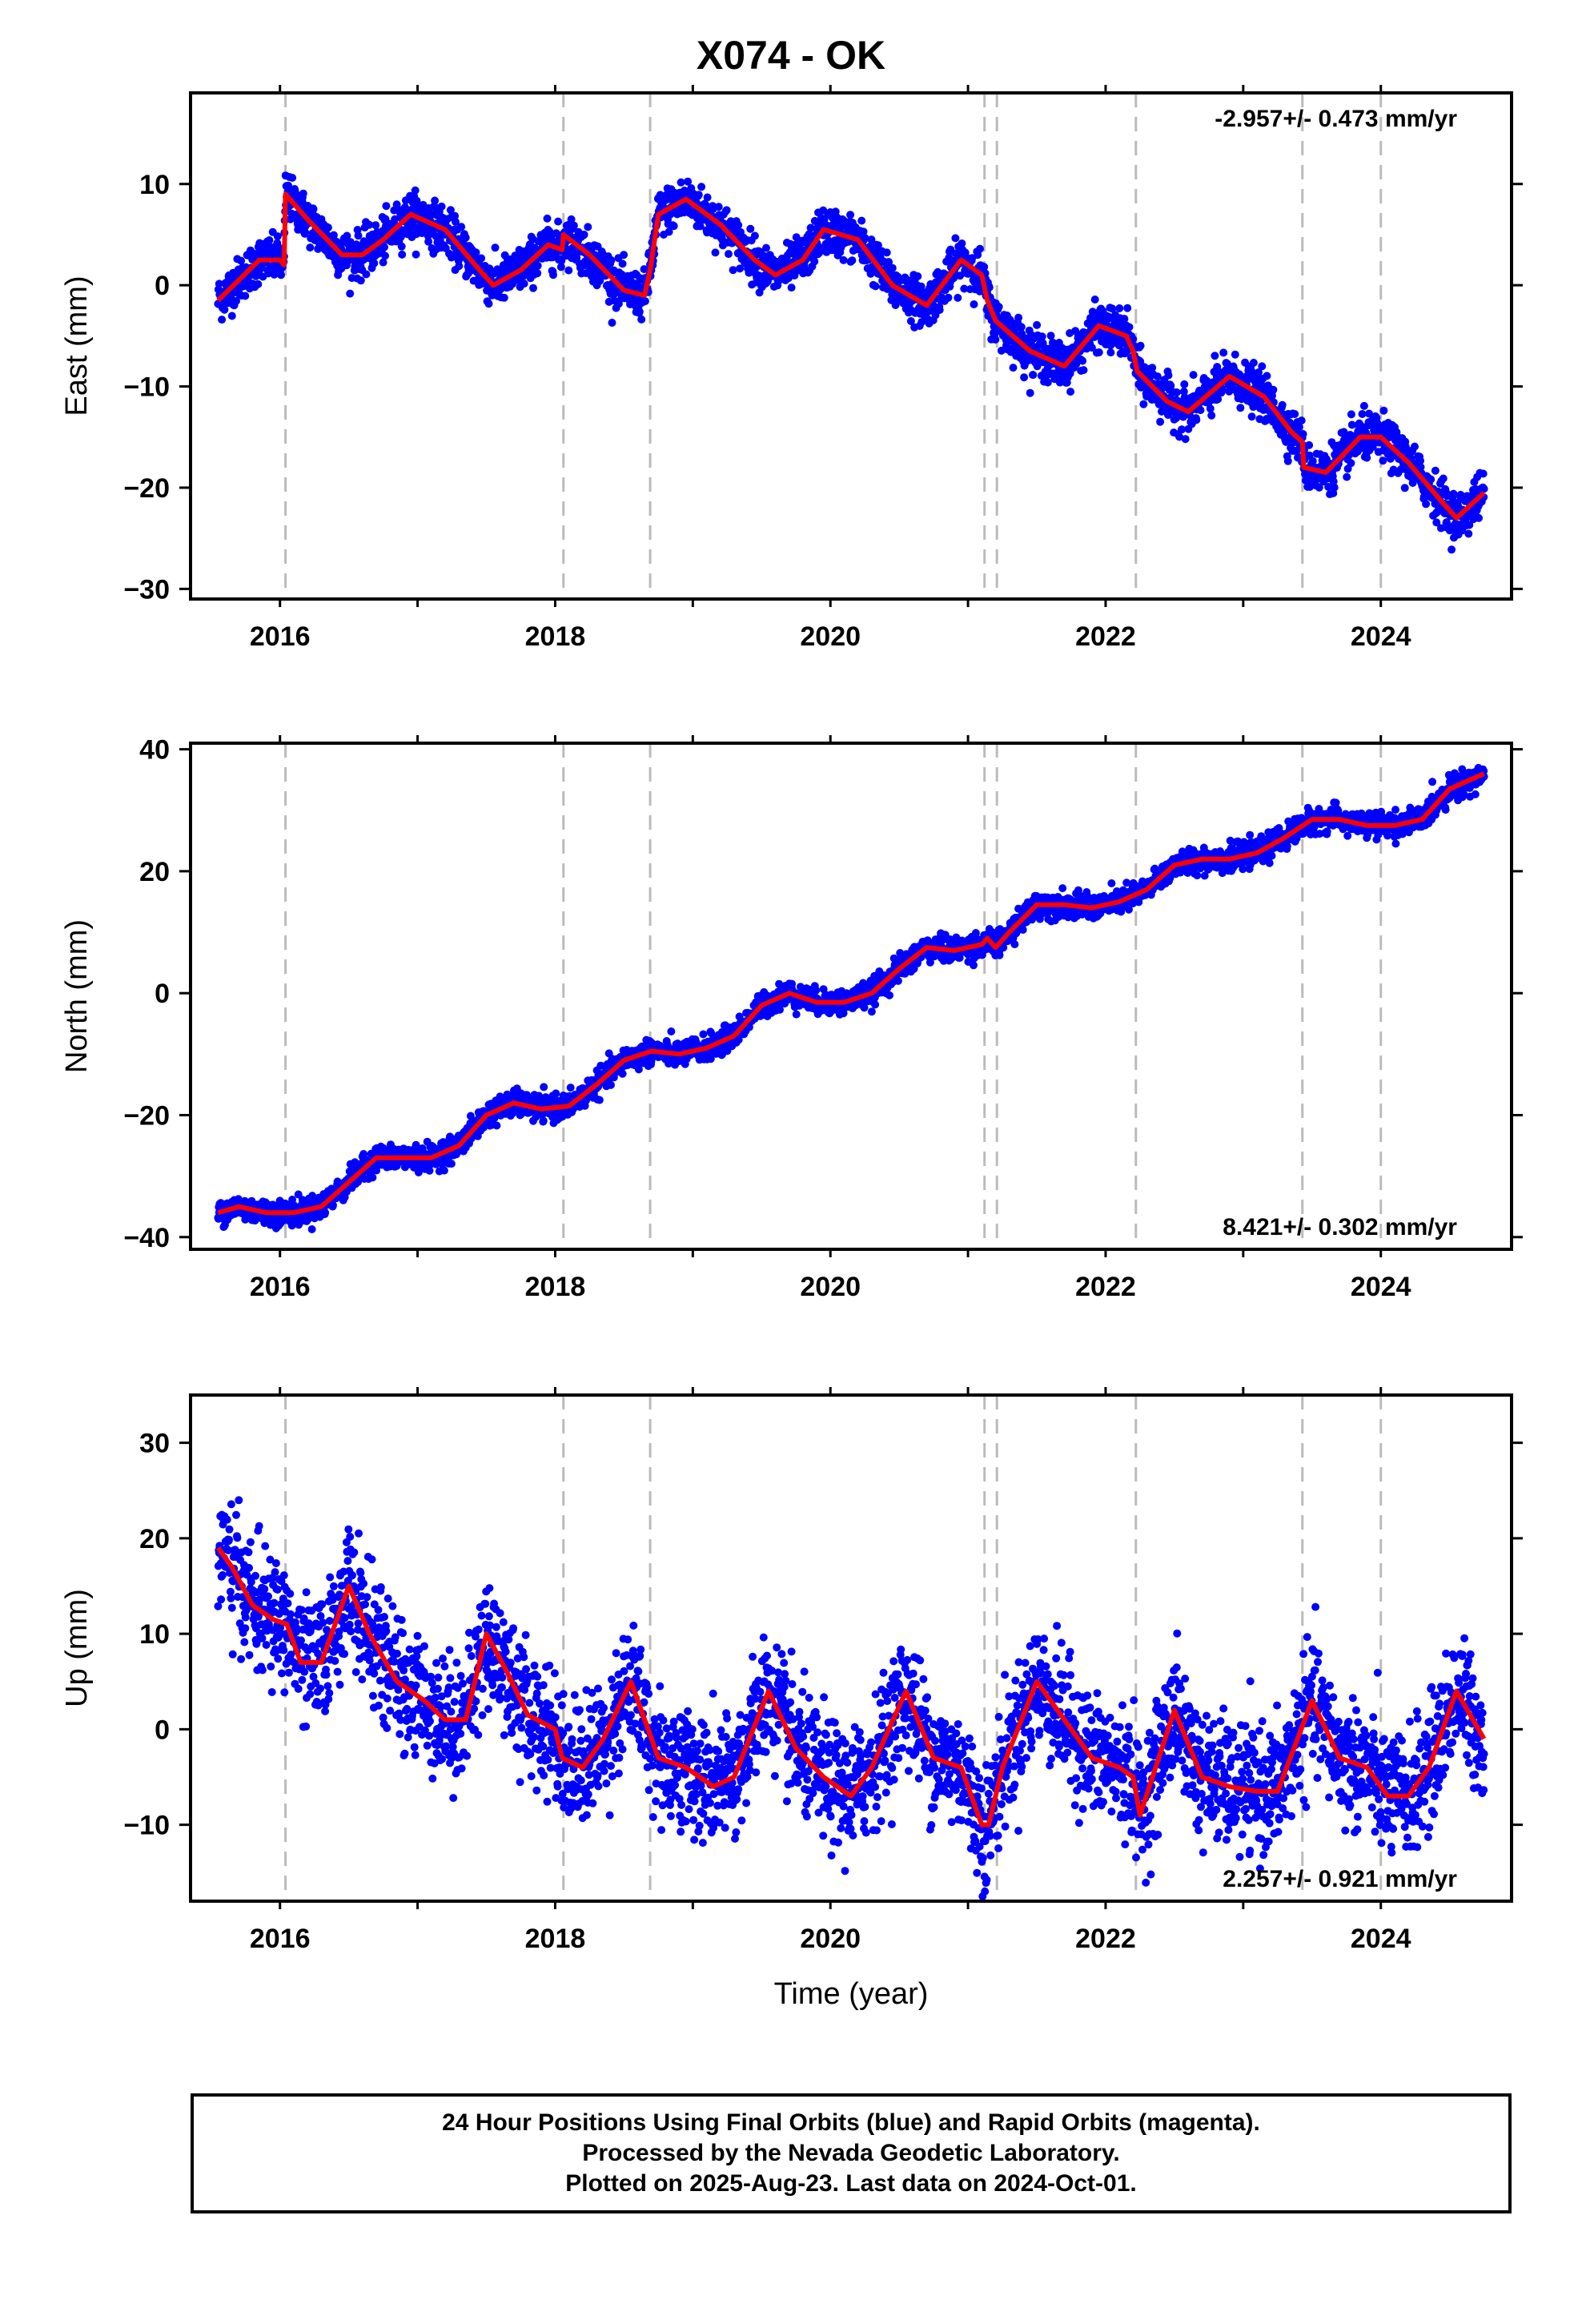 The image size is (1582, 2324). What do you see at coordinates (830, 636) in the screenshot?
I see `x-tick-label: 2020` at bounding box center [830, 636].